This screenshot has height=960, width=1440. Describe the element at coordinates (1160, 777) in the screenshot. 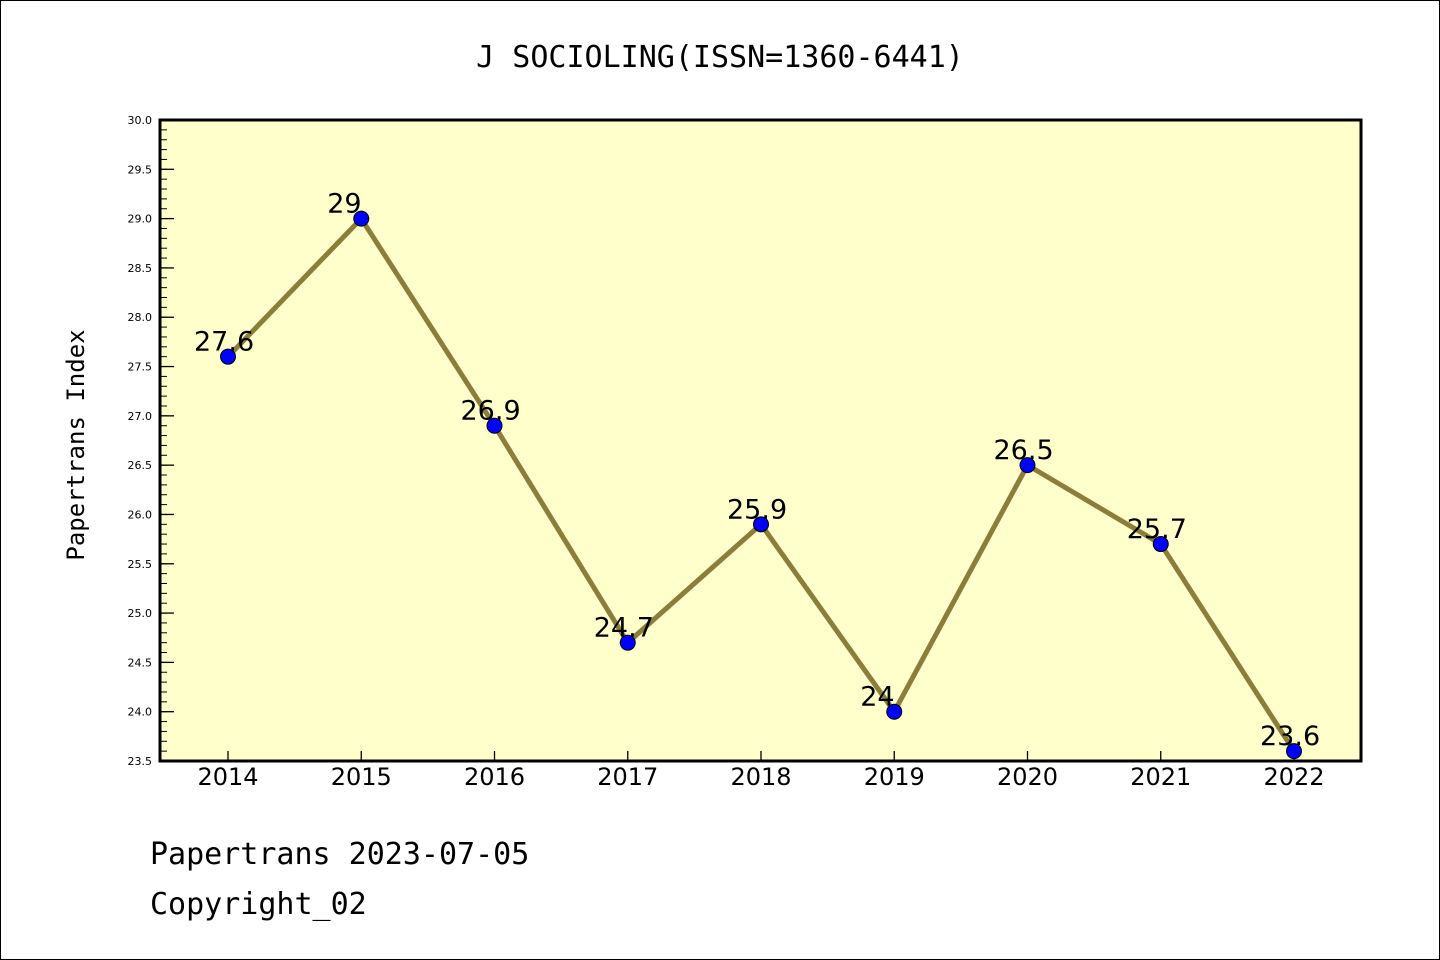

I see `x-tick-label: 2021` at that location.